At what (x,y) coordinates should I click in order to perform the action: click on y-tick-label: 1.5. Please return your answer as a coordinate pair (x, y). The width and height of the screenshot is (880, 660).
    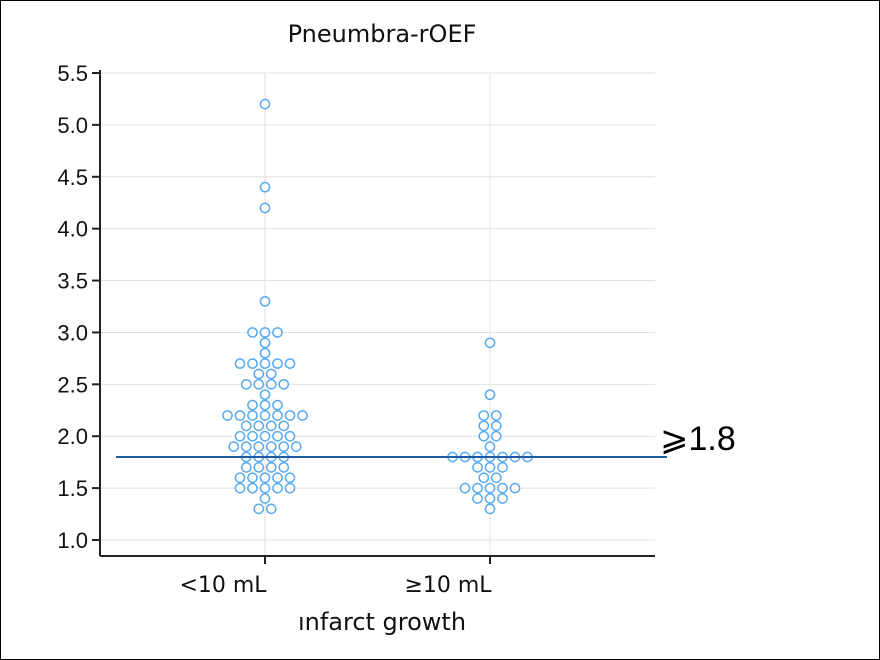
    Looking at the image, I should click on (72, 488).